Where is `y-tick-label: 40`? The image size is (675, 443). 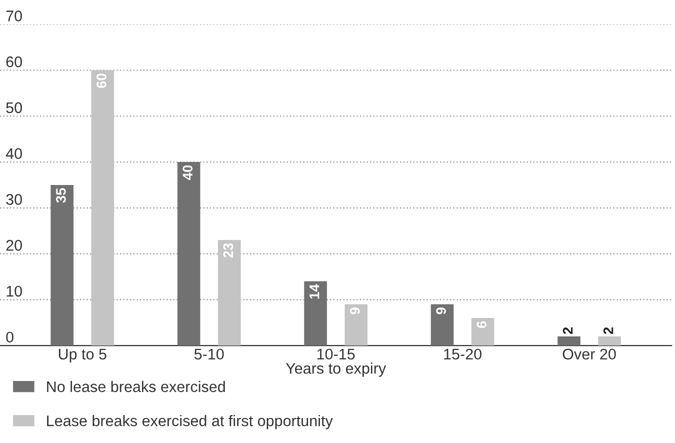
y-tick-label: 40 is located at coordinates (14, 153).